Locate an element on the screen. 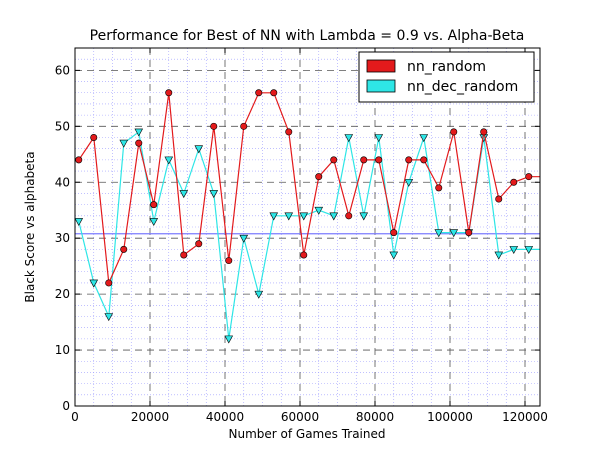 This screenshot has height=450, width=600. y-tick-label: 10 is located at coordinates (62, 350).